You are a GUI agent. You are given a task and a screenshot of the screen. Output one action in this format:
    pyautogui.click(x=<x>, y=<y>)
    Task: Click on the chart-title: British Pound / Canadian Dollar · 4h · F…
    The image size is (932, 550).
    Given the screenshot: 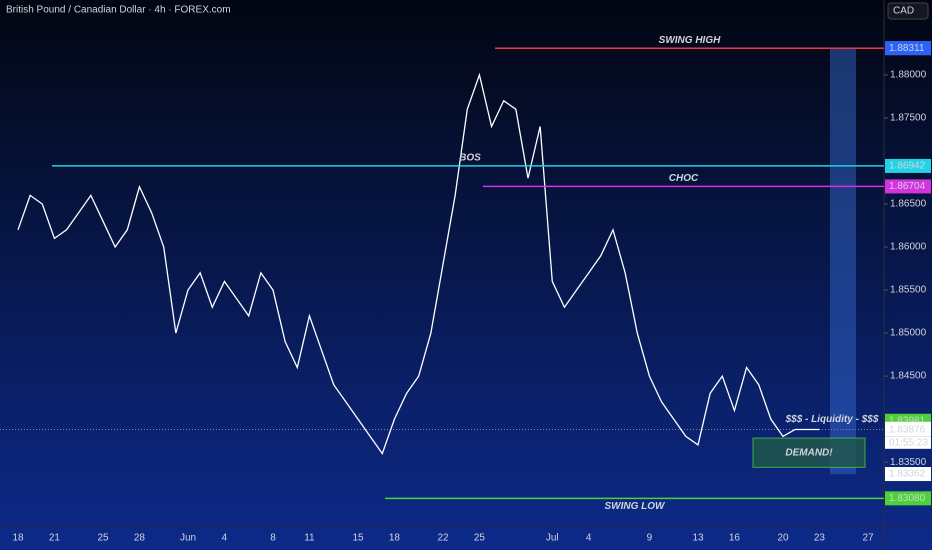 What is the action you would take?
    pyautogui.click(x=118, y=10)
    